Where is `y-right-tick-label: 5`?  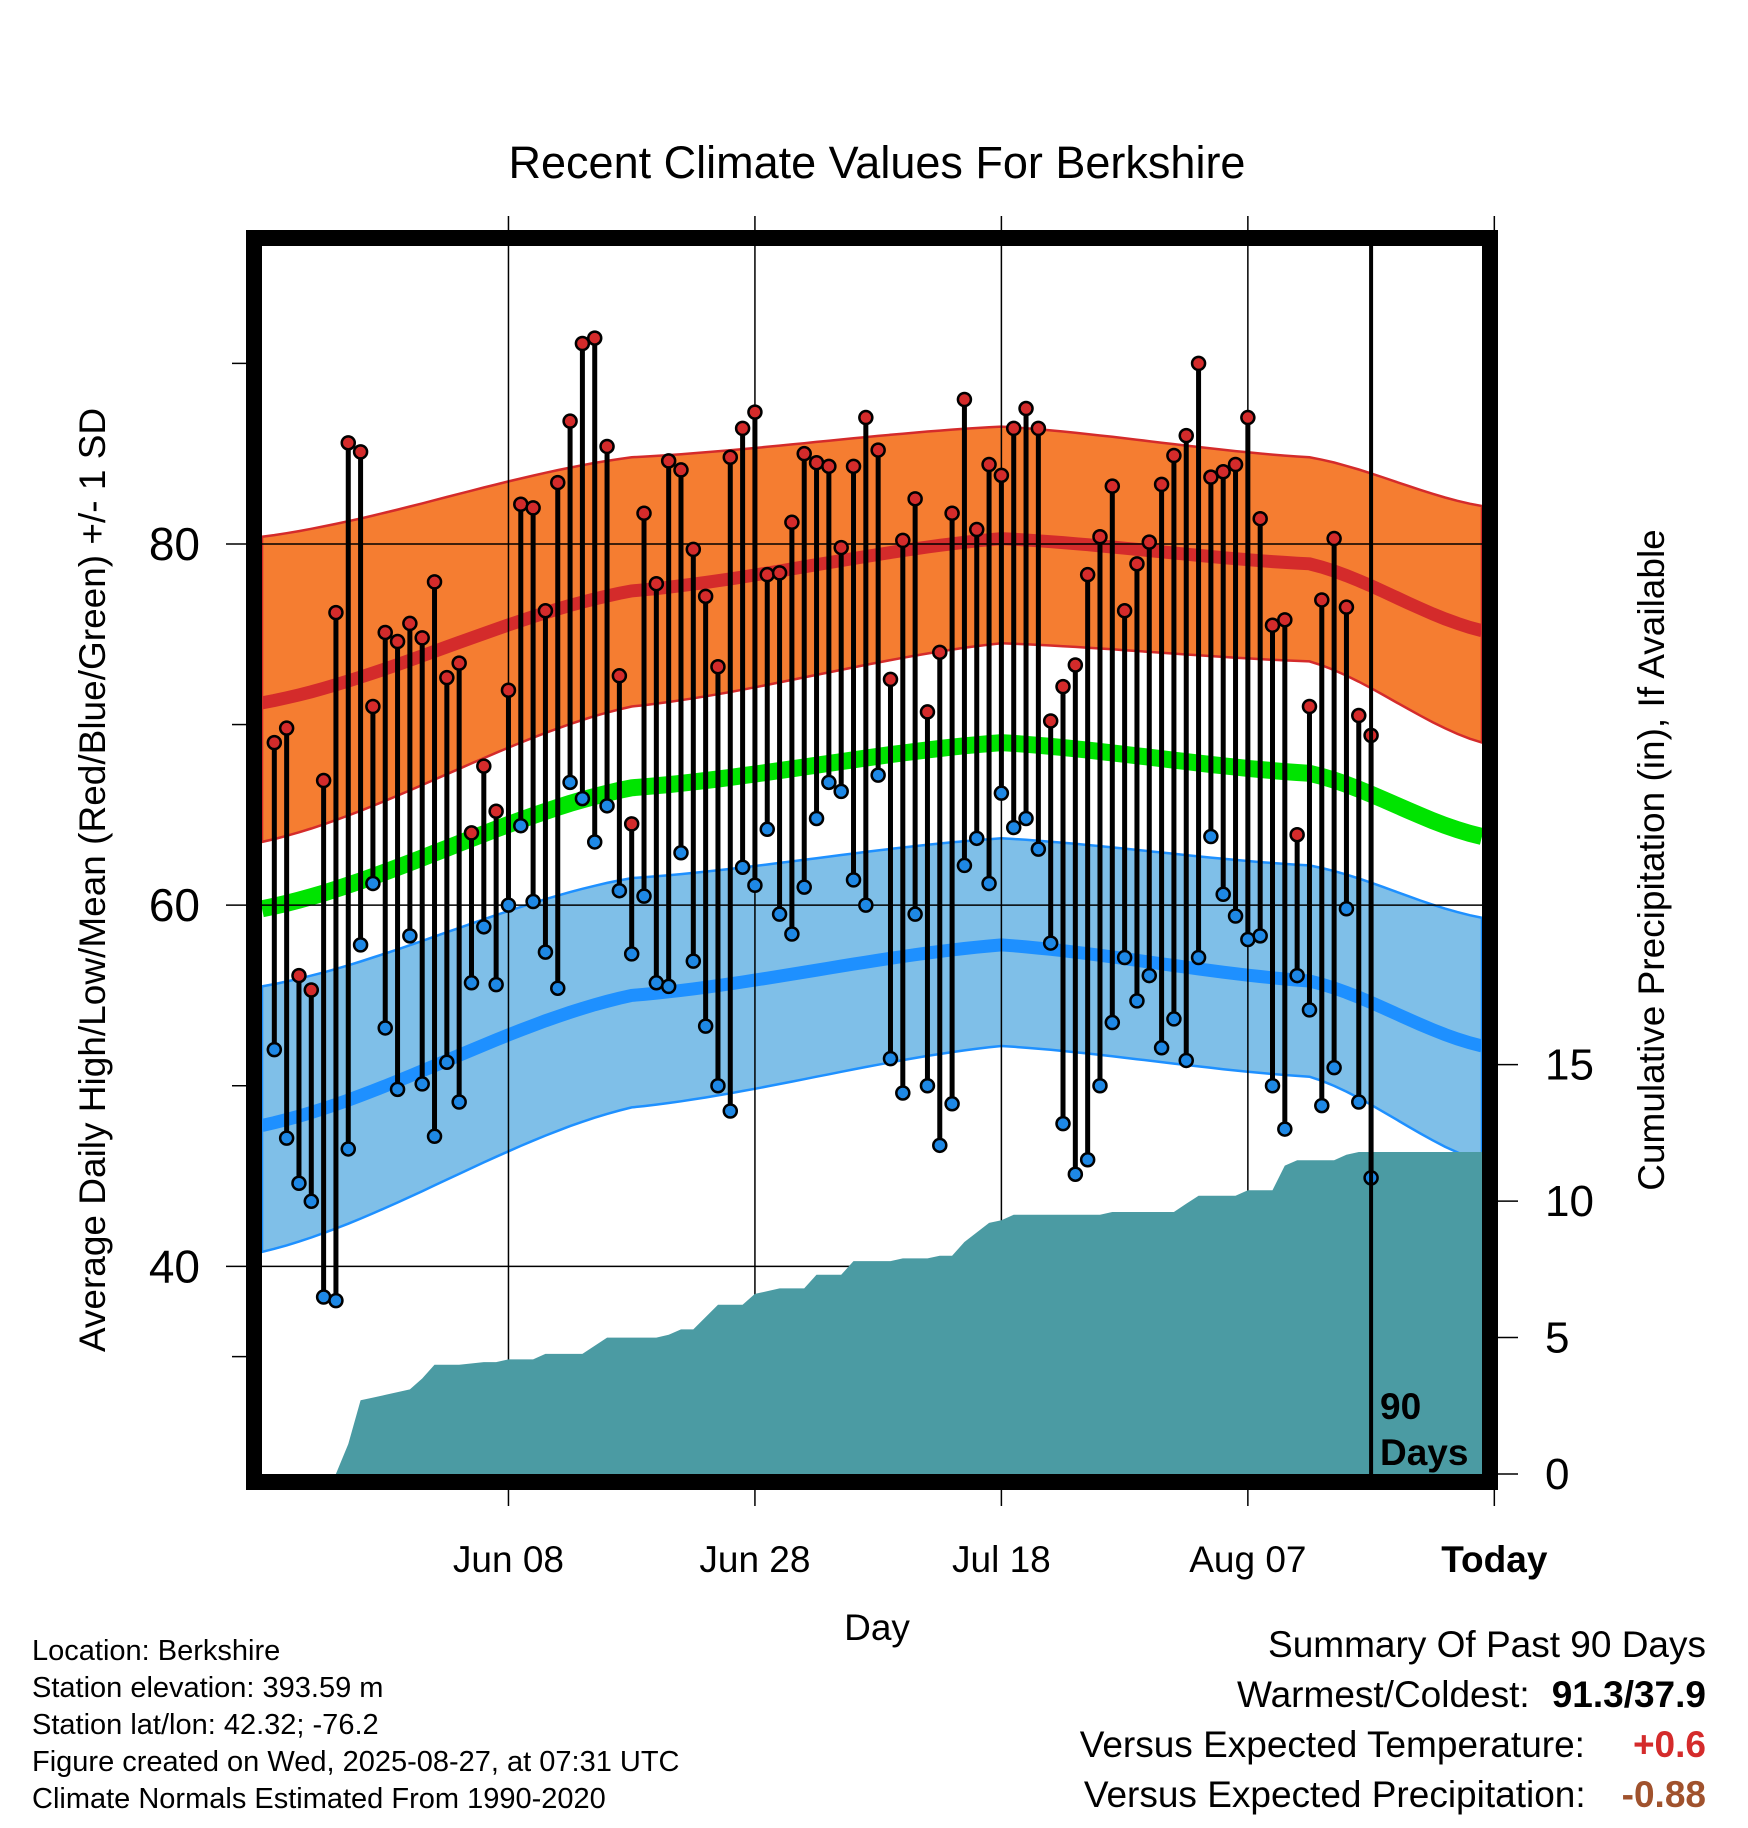 y-right-tick-label: 5 is located at coordinates (1557, 1338).